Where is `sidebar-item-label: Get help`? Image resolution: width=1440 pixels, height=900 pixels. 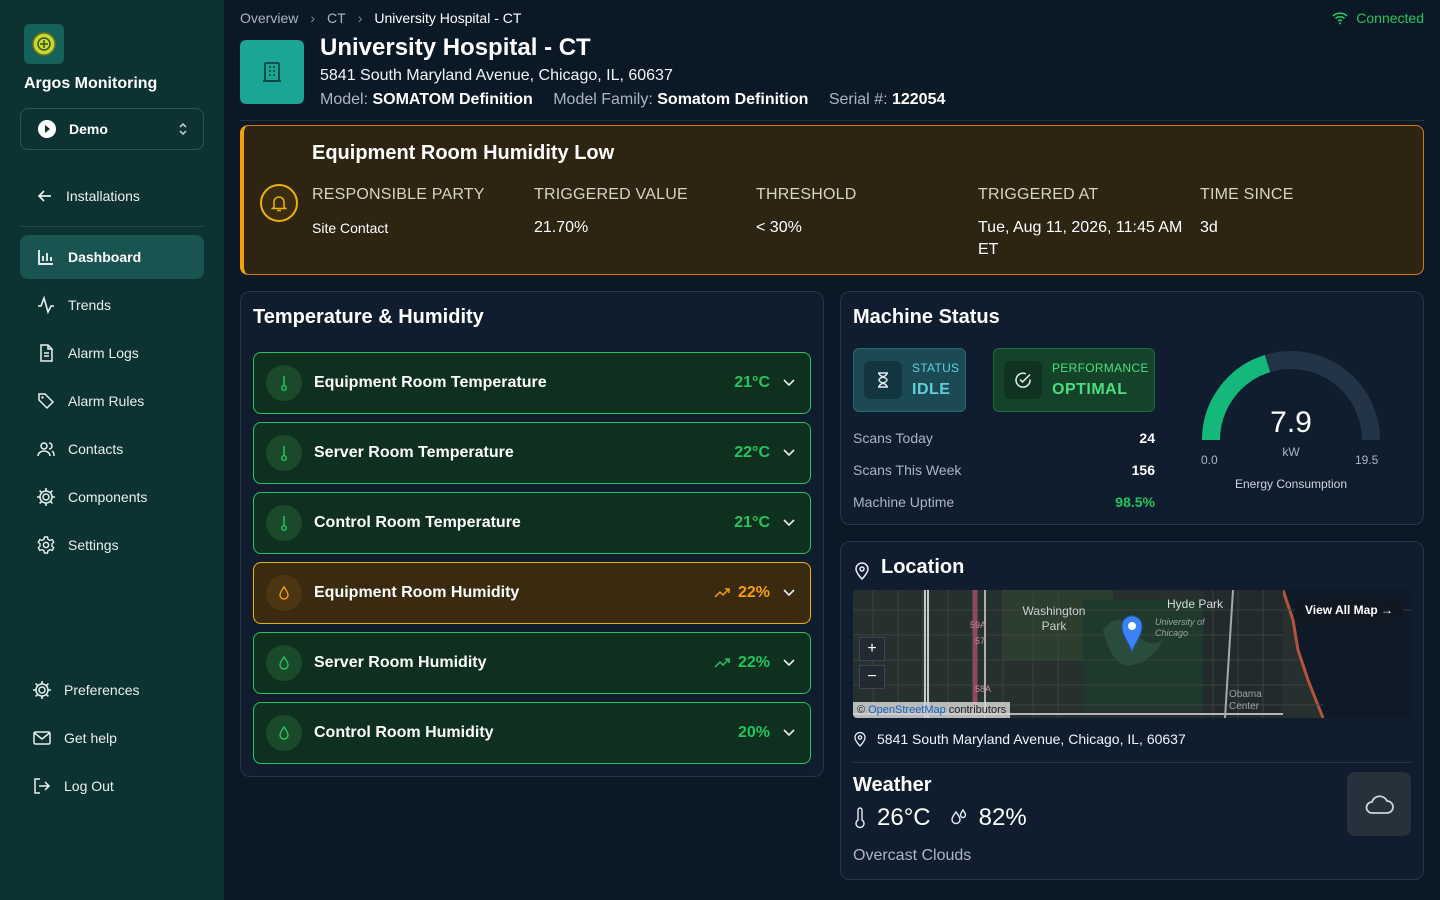
sidebar-item-label: Get help is located at coordinates (90, 738).